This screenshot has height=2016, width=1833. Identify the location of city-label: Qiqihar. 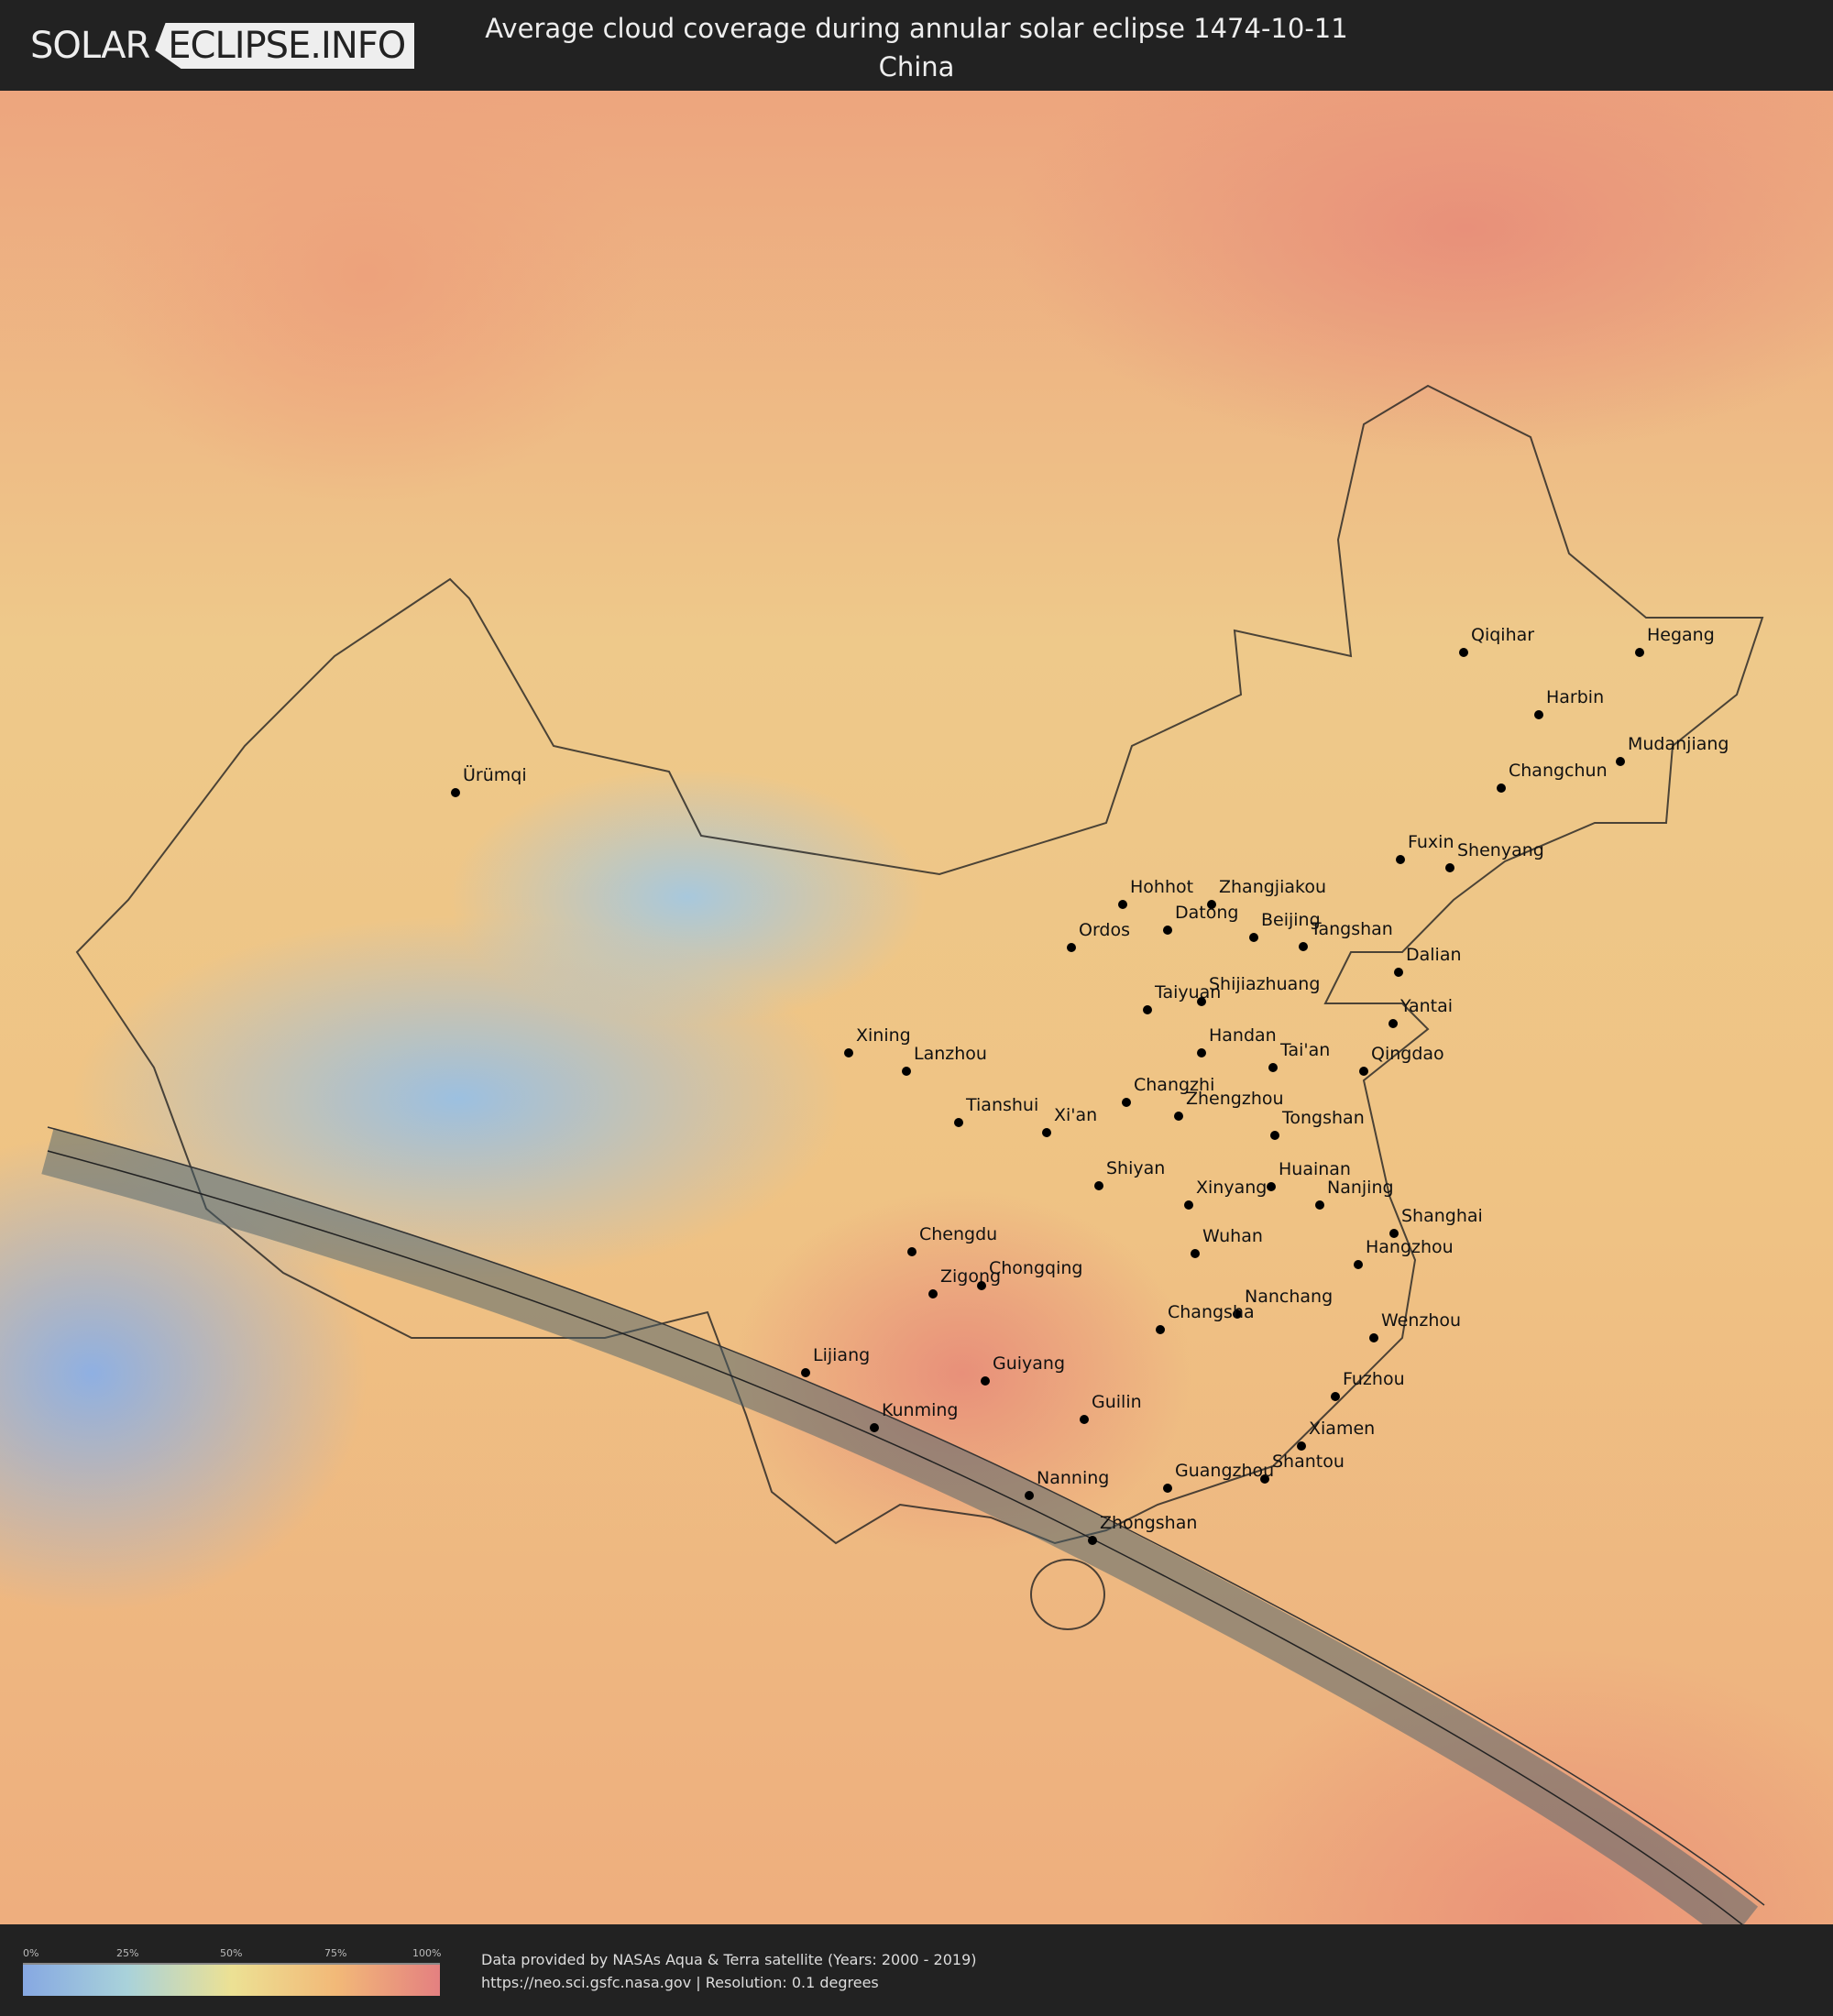
(1503, 635).